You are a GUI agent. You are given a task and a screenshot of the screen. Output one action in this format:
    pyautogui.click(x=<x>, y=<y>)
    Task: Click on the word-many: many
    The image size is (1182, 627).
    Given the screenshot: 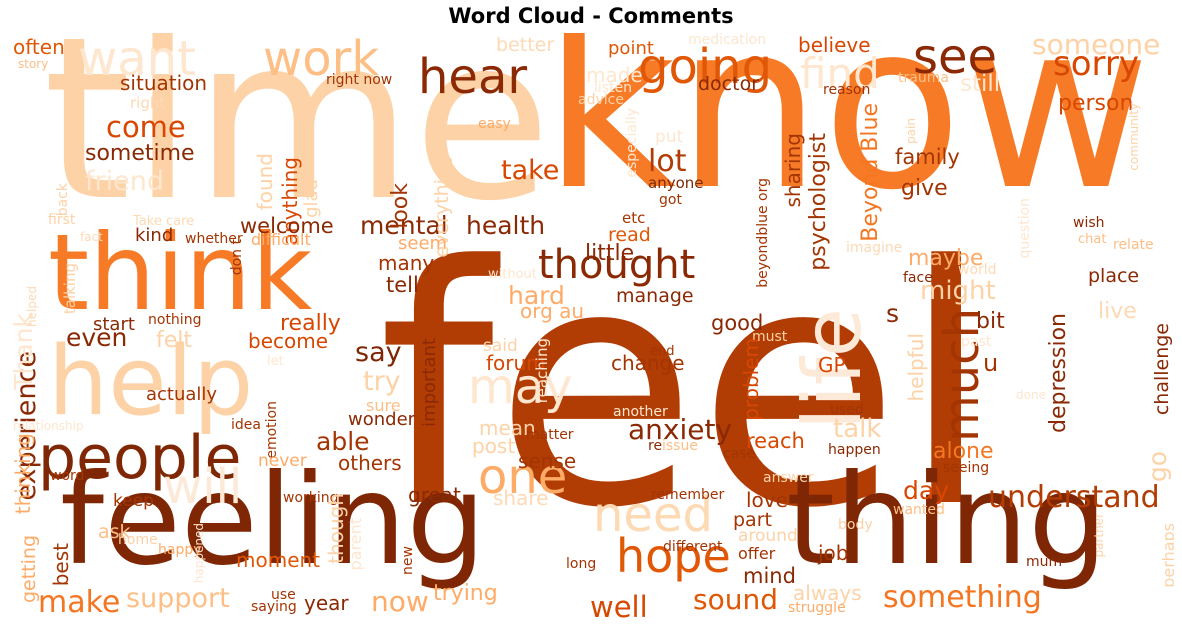 What is the action you would take?
    pyautogui.click(x=406, y=263)
    